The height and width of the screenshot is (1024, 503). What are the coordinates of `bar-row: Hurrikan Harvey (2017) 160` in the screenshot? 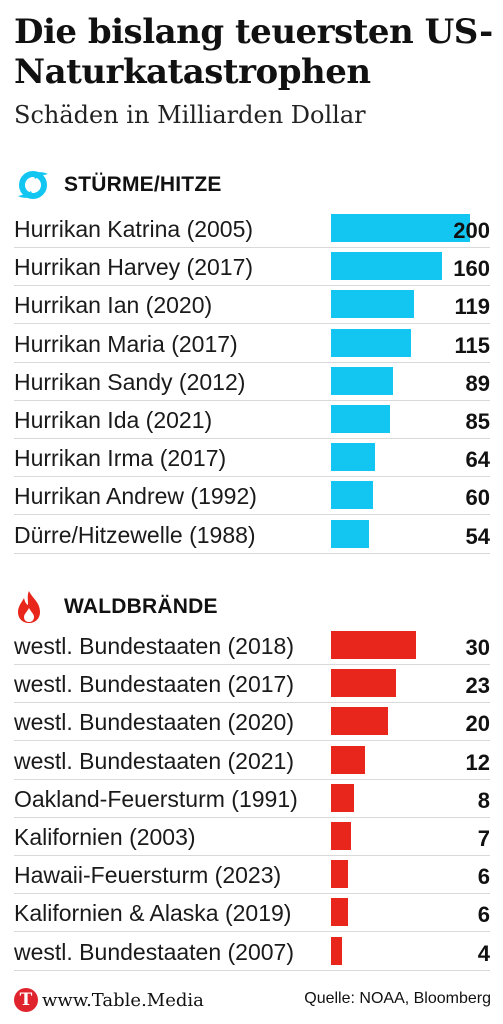 It's located at (251, 267).